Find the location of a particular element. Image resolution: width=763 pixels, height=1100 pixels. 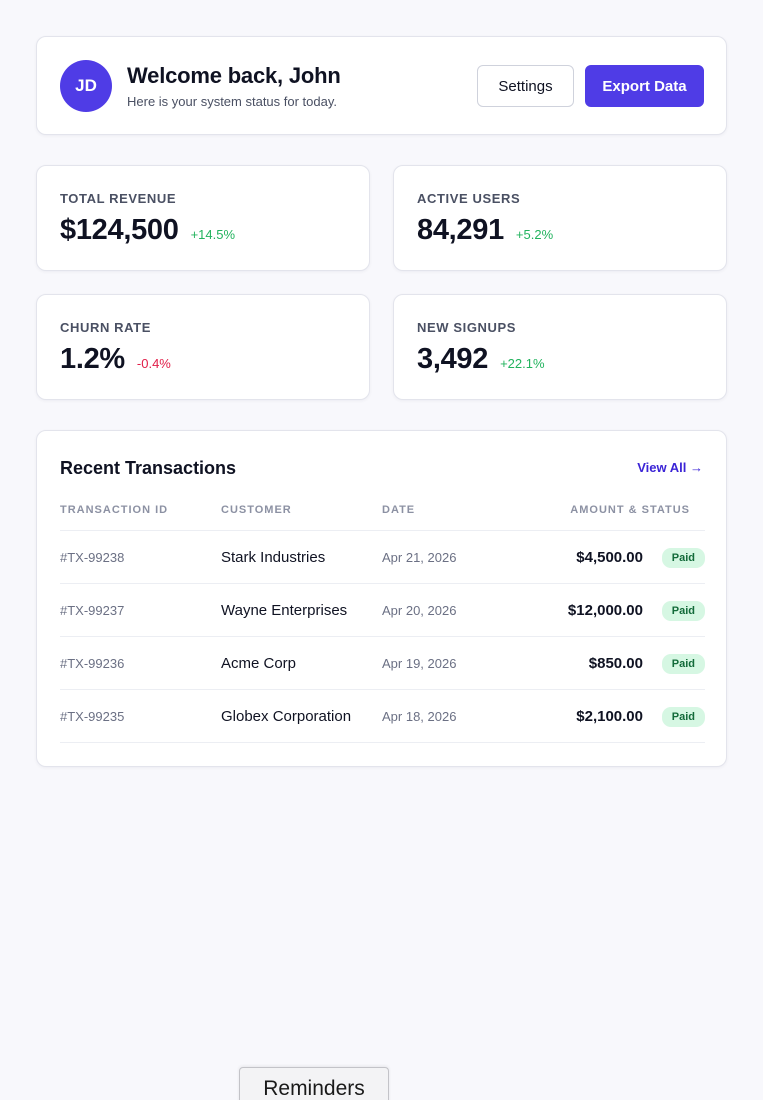

column-header-date: DATE is located at coordinates (399, 510).